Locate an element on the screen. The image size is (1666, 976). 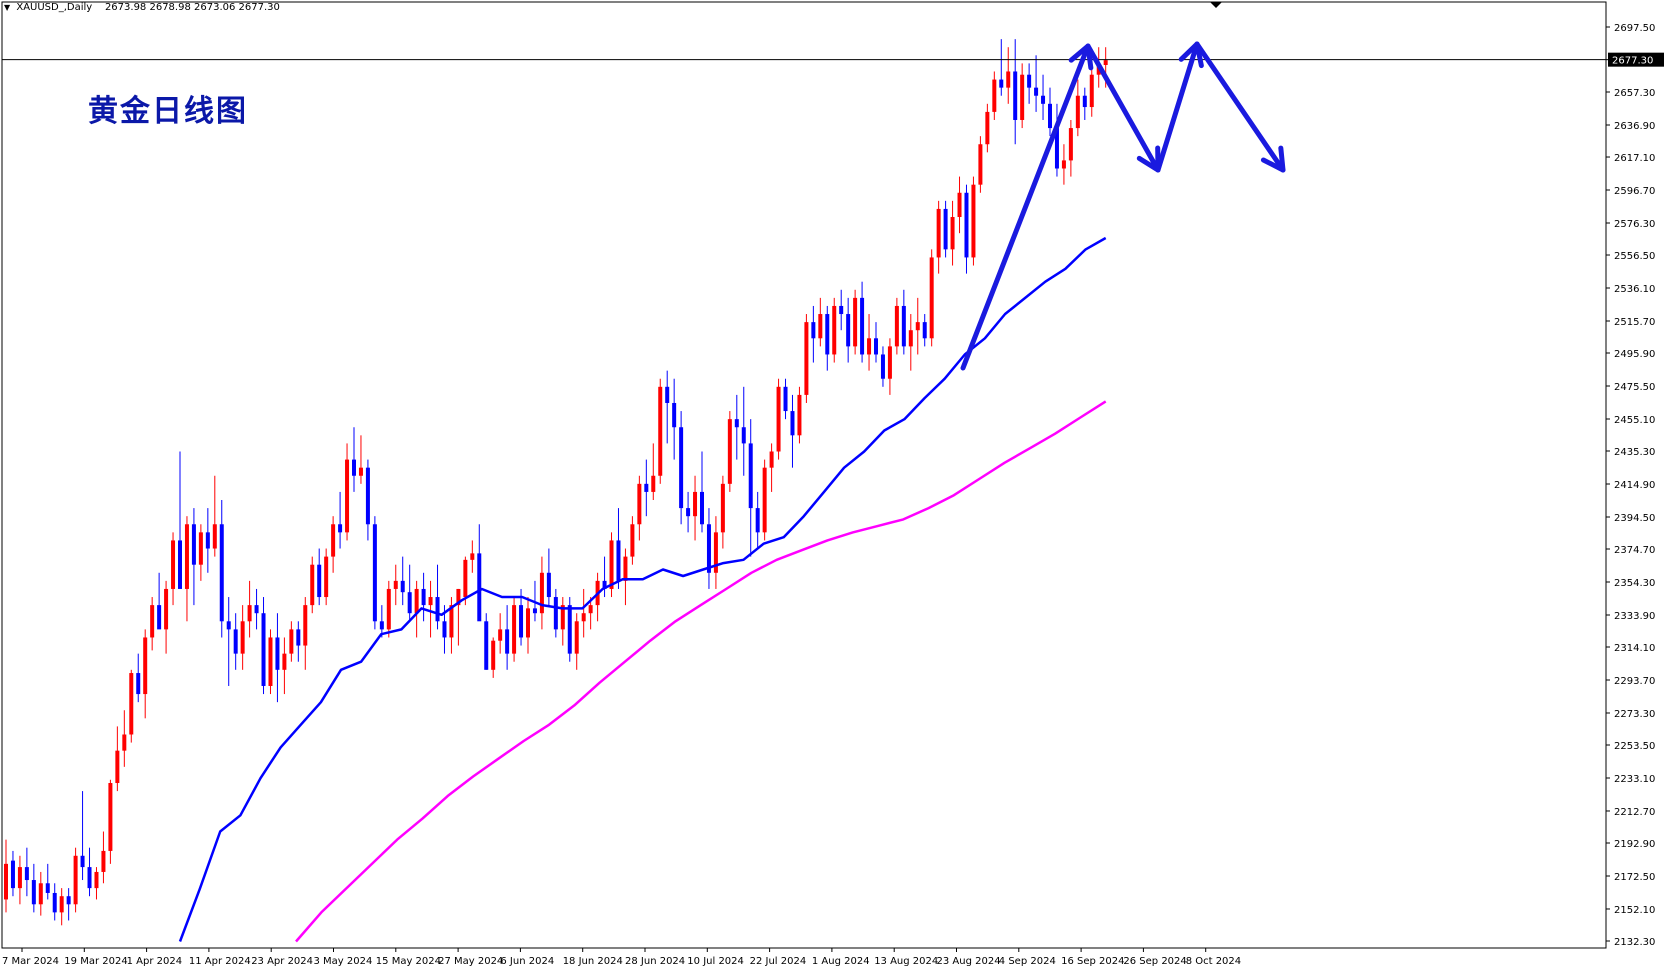
x-tick-label: 26 Sep 2024 is located at coordinates (1154, 961).